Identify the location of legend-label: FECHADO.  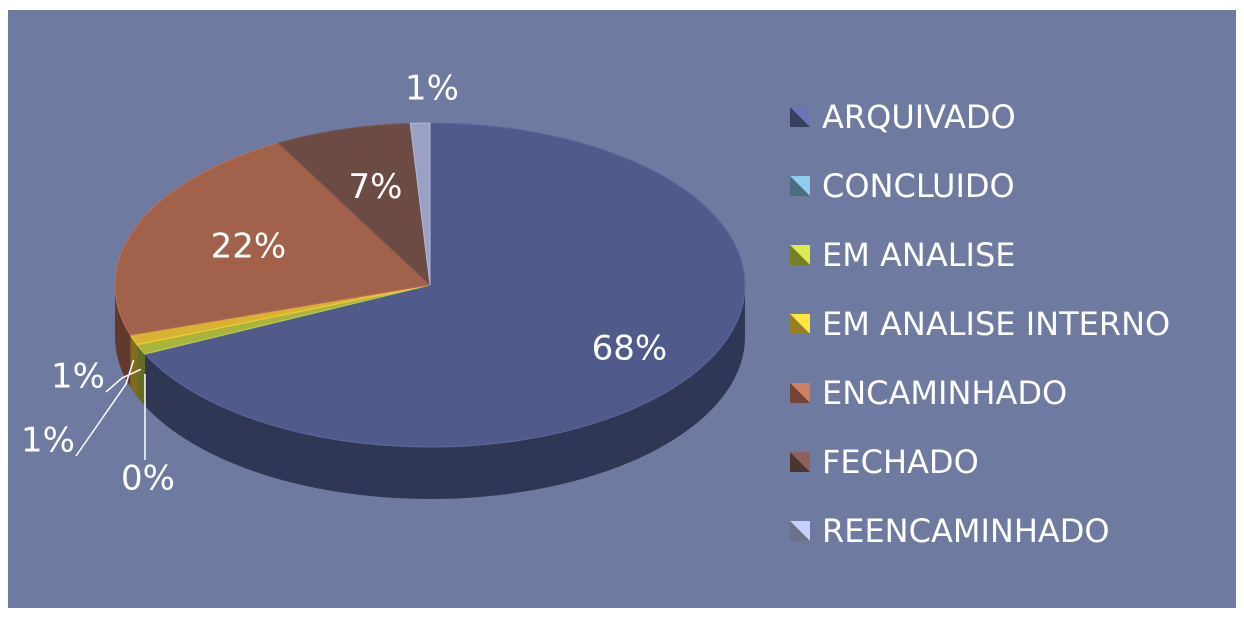
(900, 462).